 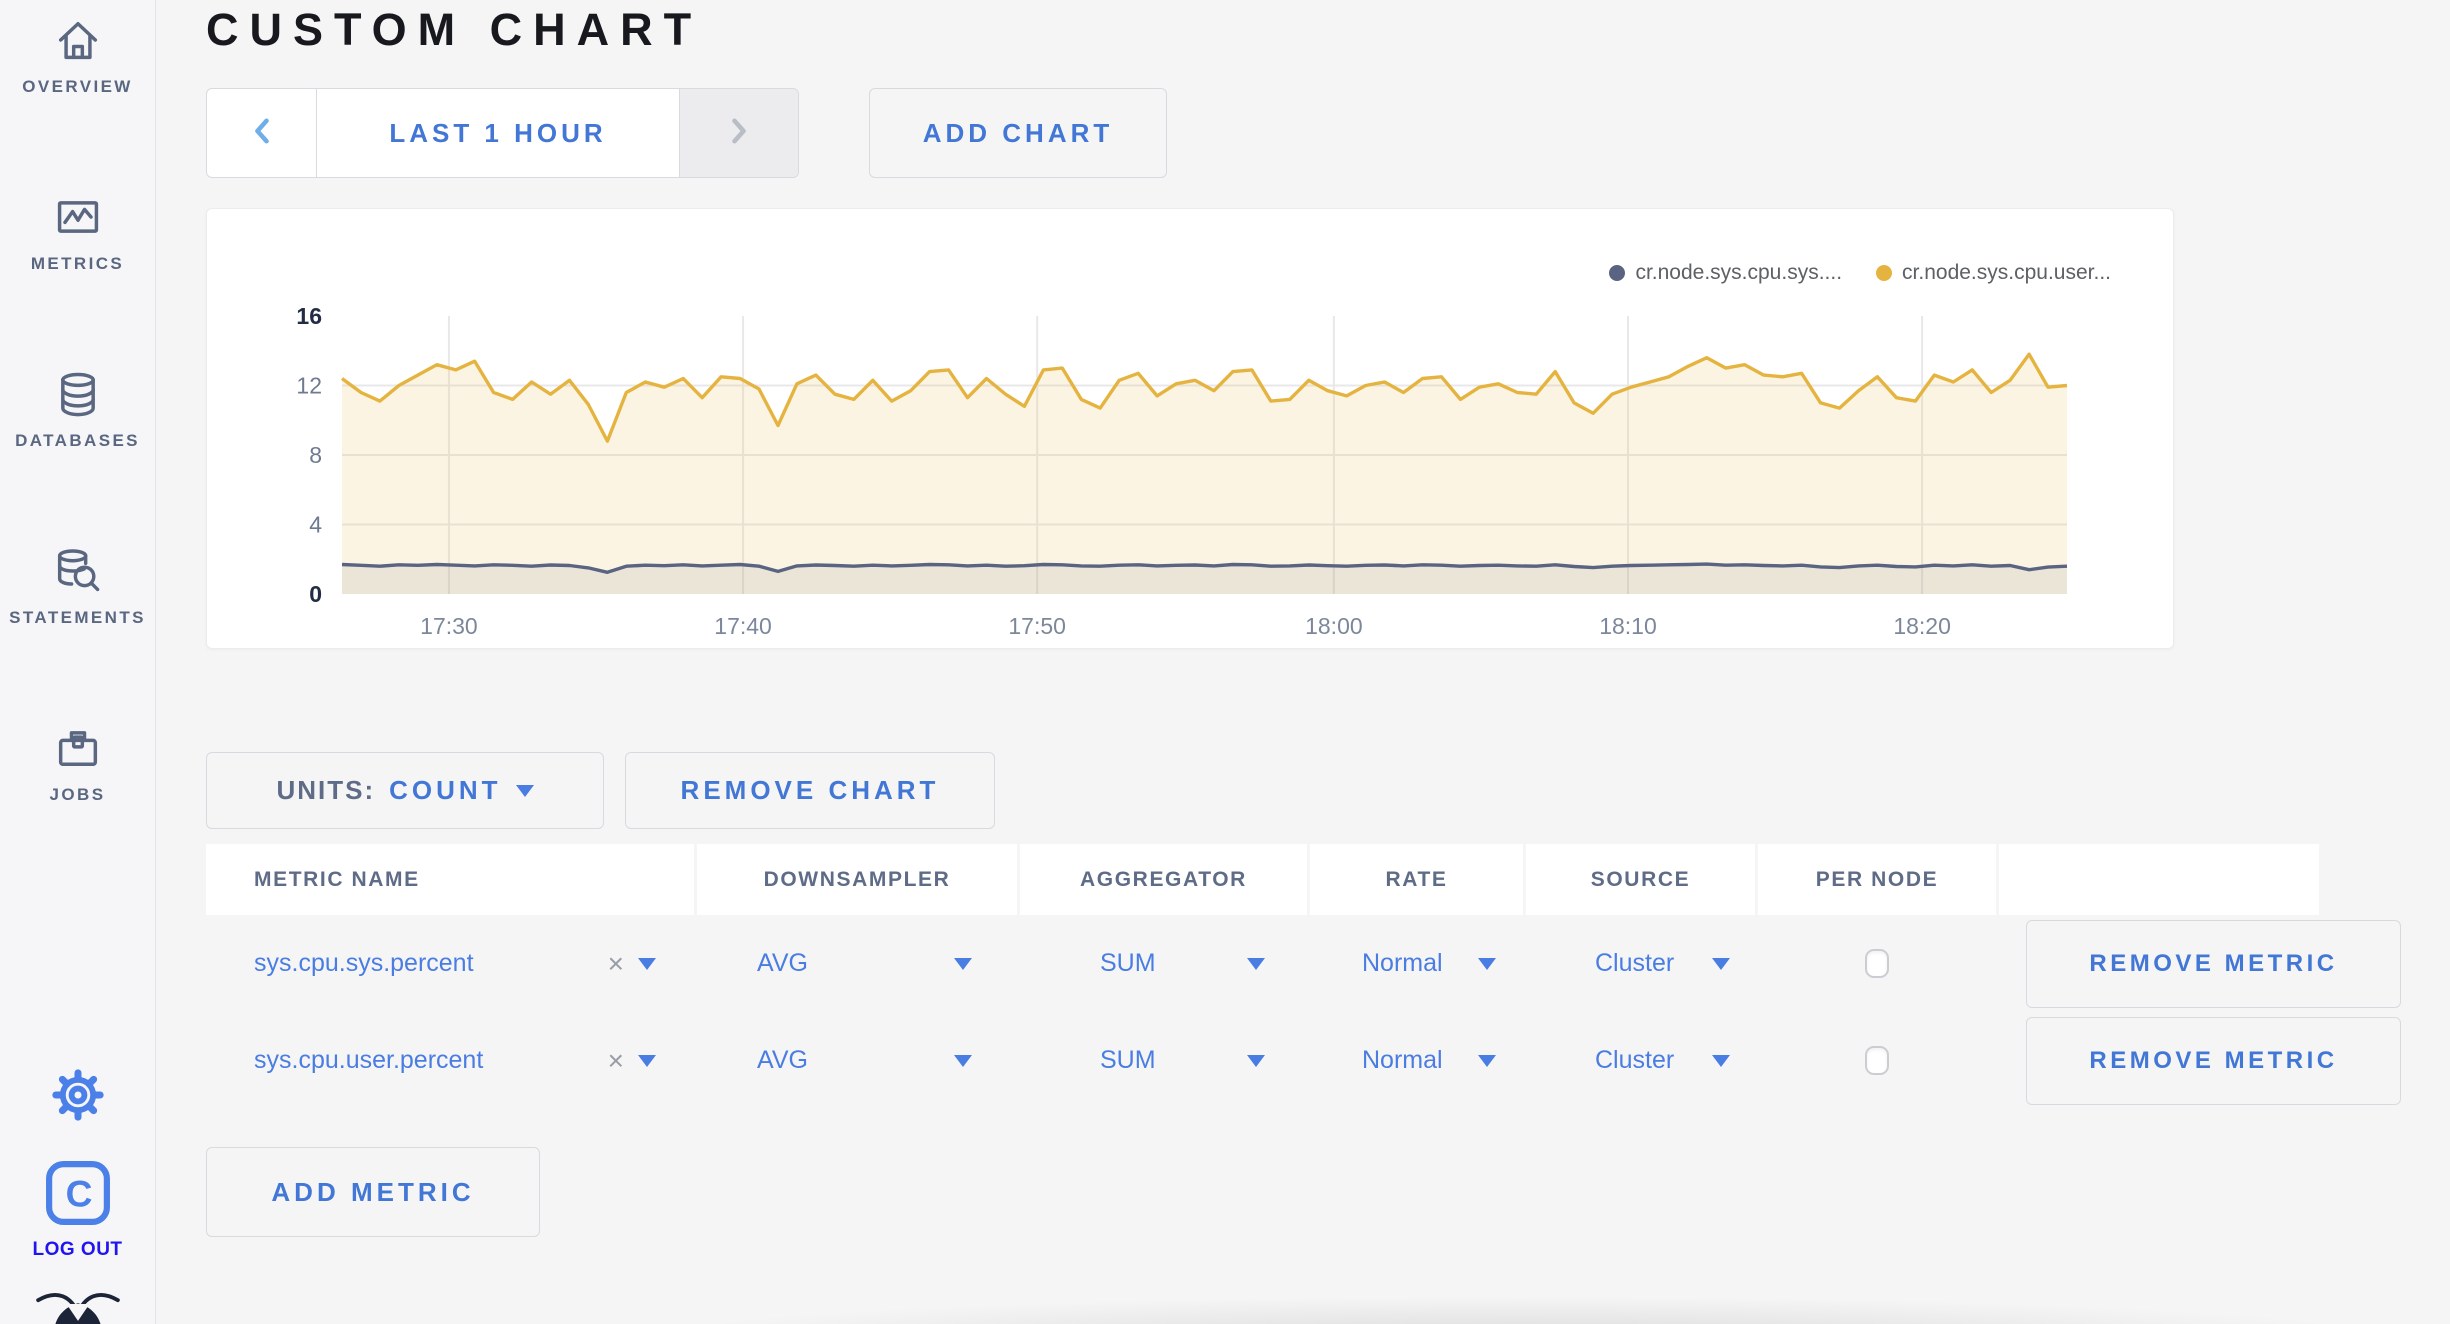 I want to click on metric-name-input: sys.cpu.sys.percent, so click(x=364, y=963).